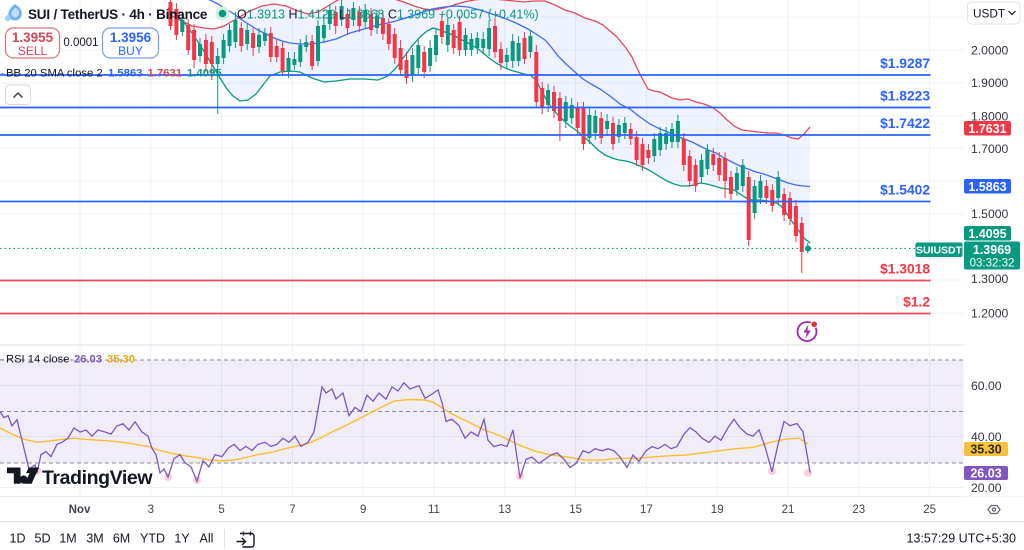  What do you see at coordinates (182, 539) in the screenshot?
I see `svg-text: 1Y` at bounding box center [182, 539].